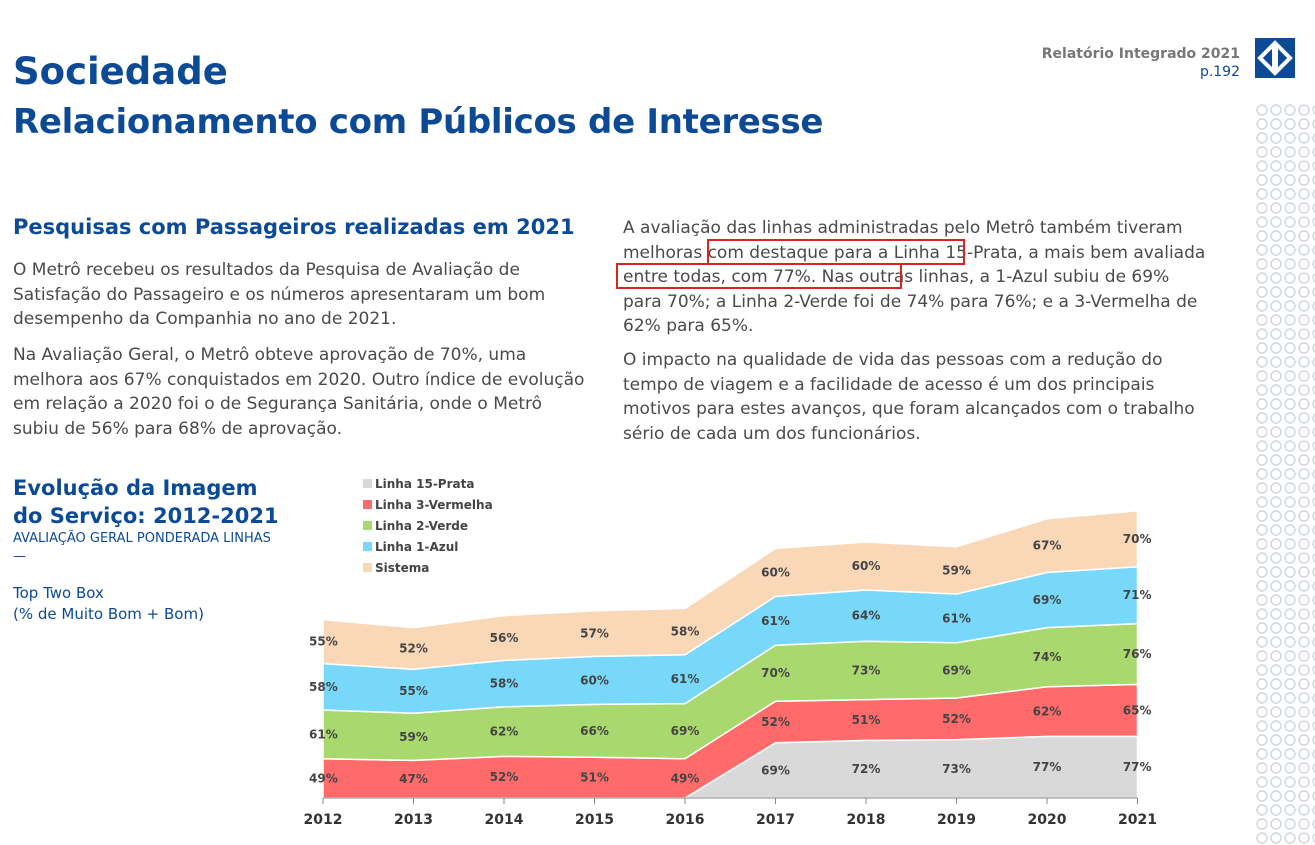 The height and width of the screenshot is (845, 1315). What do you see at coordinates (1140, 54) in the screenshot?
I see `report-title: Relatório Integrado 2021` at bounding box center [1140, 54].